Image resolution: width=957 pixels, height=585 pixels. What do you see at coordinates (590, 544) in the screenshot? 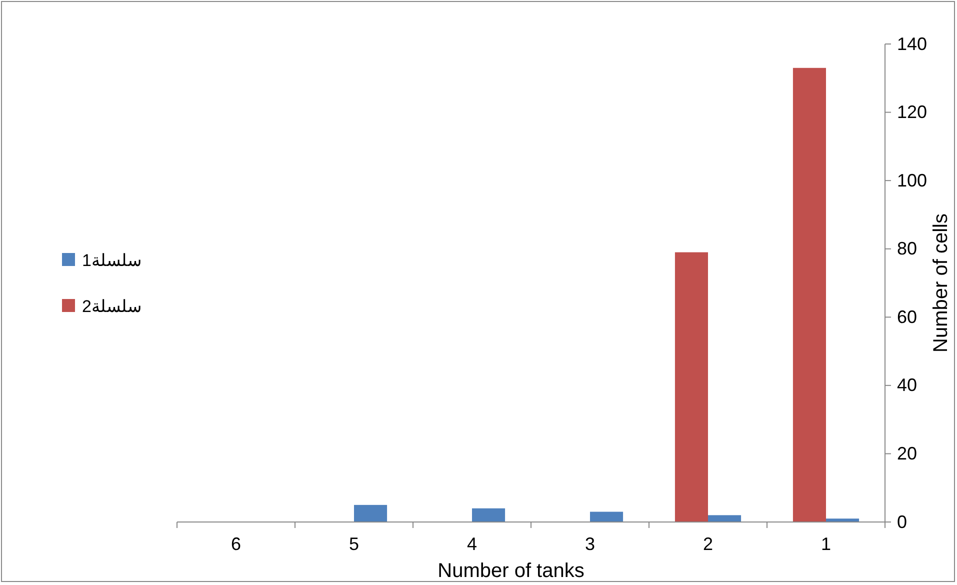
I see `x-tick-label: 3` at bounding box center [590, 544].